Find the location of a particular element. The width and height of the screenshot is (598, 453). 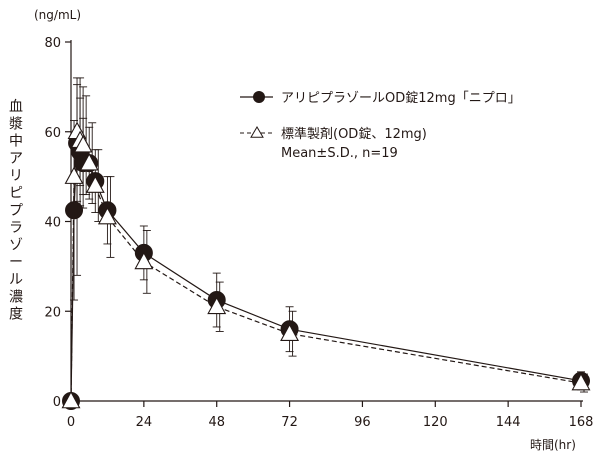

x-tick-label: 168 is located at coordinates (581, 422).